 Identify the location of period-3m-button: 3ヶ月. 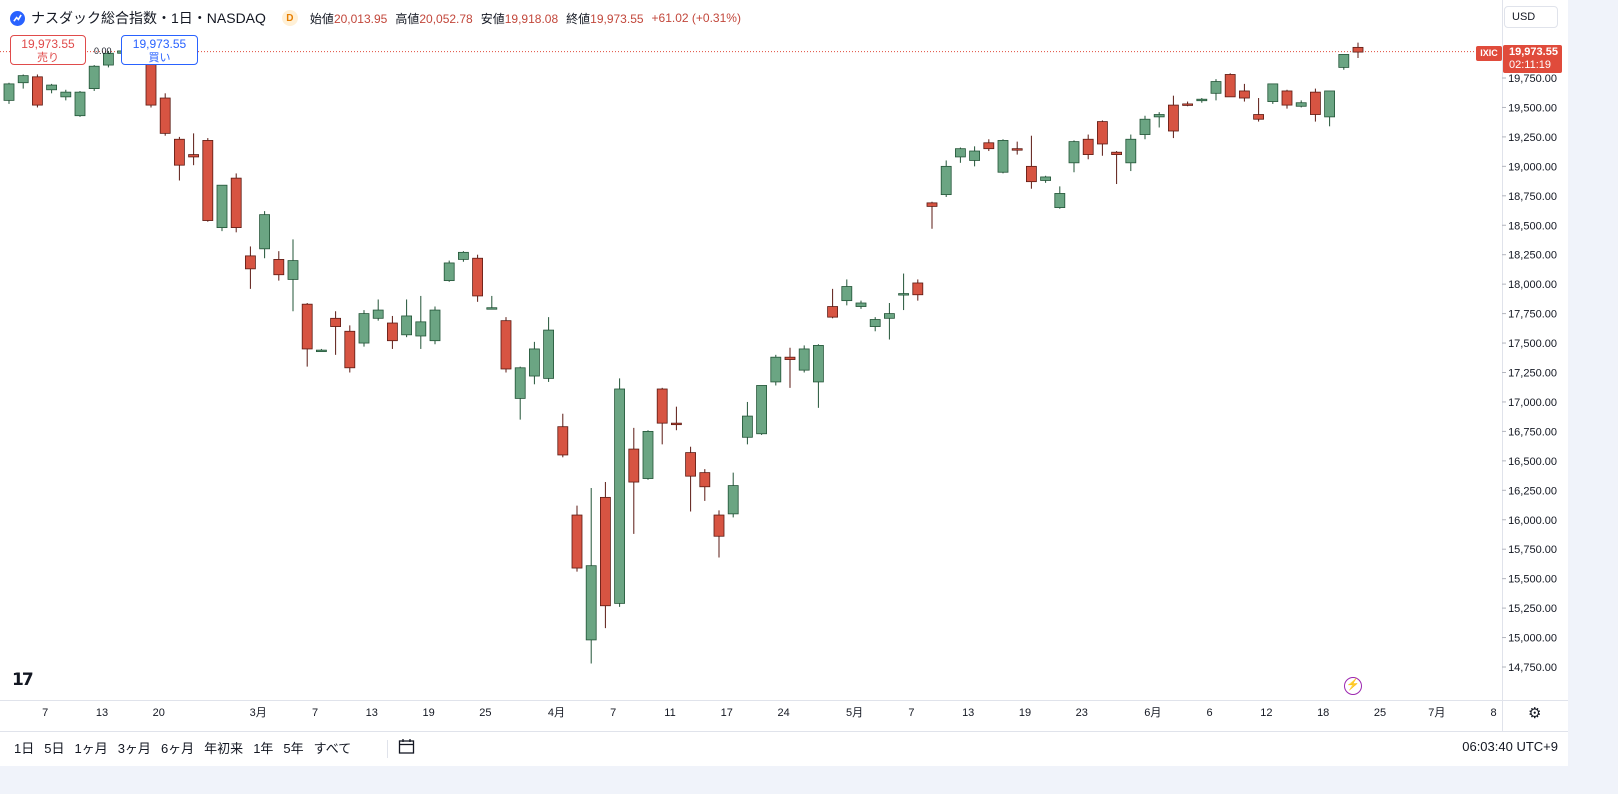
(134, 748).